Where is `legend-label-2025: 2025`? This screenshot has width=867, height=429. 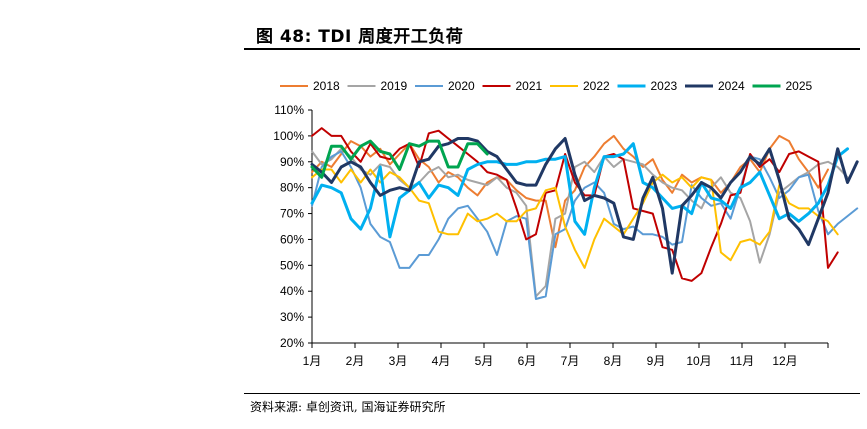
legend-label-2025: 2025 is located at coordinates (799, 86).